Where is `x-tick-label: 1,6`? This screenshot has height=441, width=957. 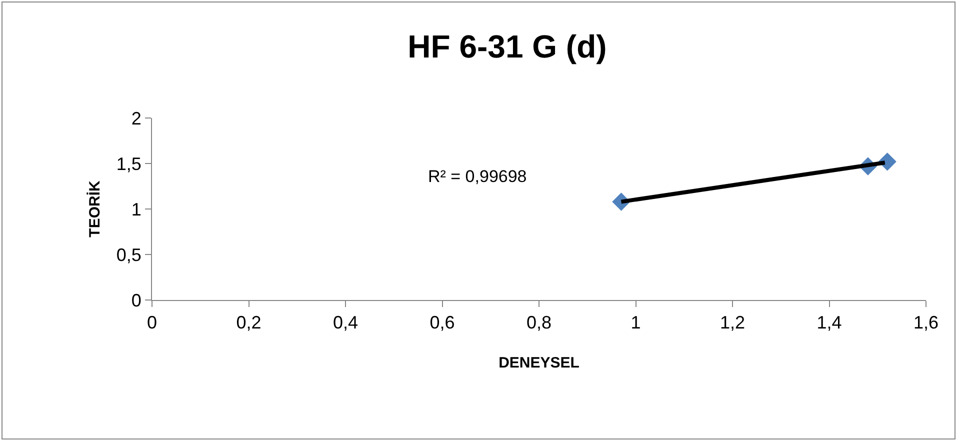 x-tick-label: 1,6 is located at coordinates (926, 322).